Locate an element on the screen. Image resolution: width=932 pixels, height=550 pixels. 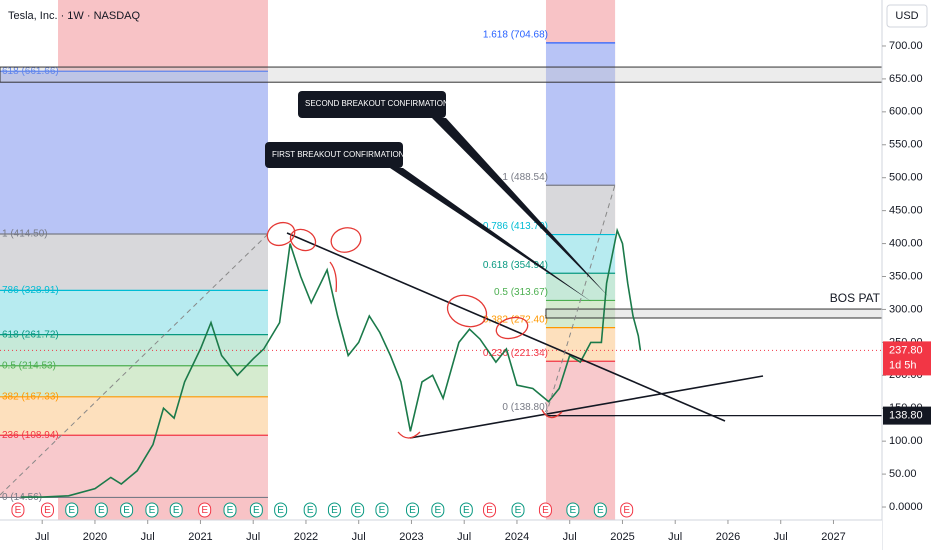
callout-pointer is located at coordinates (520, 207).